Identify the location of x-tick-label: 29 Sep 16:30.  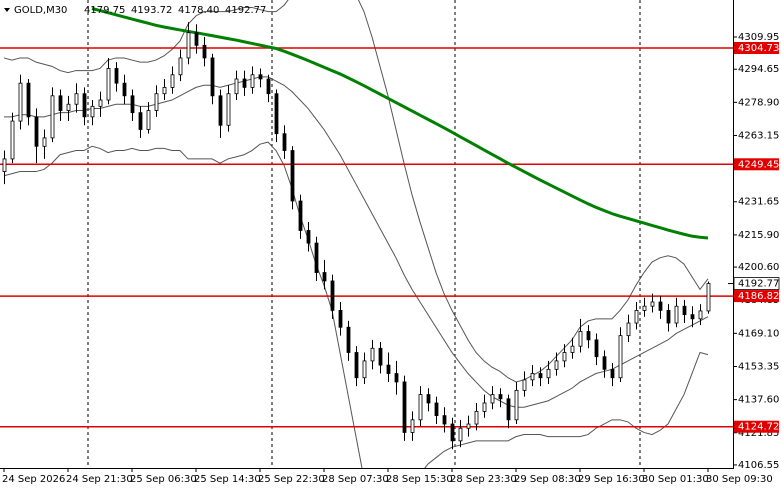
(611, 479).